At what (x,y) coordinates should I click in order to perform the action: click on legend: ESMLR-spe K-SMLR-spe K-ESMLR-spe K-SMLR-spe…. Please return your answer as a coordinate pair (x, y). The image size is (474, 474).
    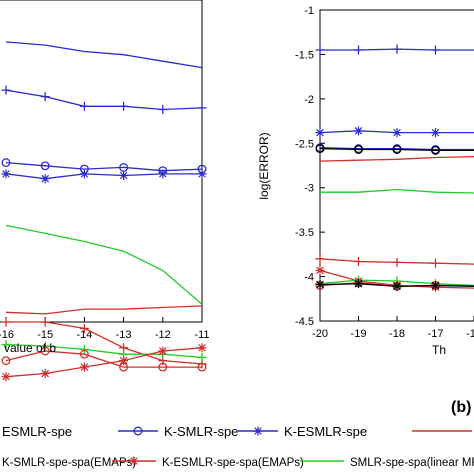
    Looking at the image, I should click on (238, 446).